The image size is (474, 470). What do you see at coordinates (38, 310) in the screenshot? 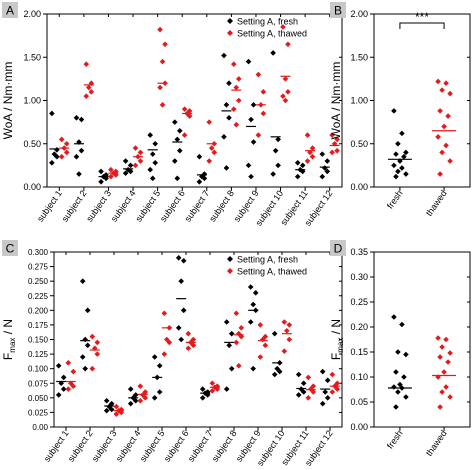
I see `y-tick-label: 0.200` at bounding box center [38, 310].